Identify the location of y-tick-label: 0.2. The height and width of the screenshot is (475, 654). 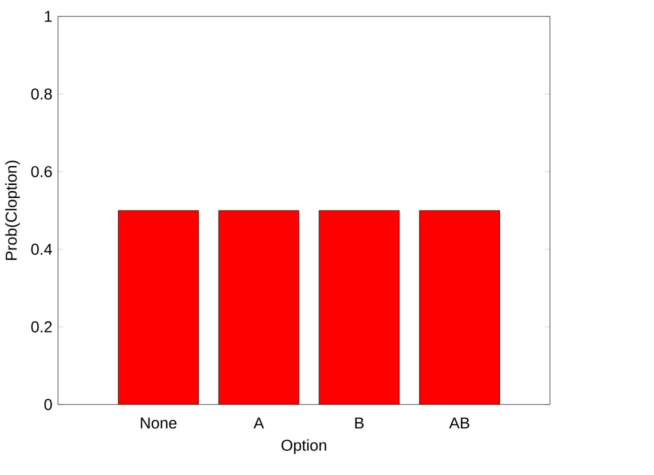
(41, 327).